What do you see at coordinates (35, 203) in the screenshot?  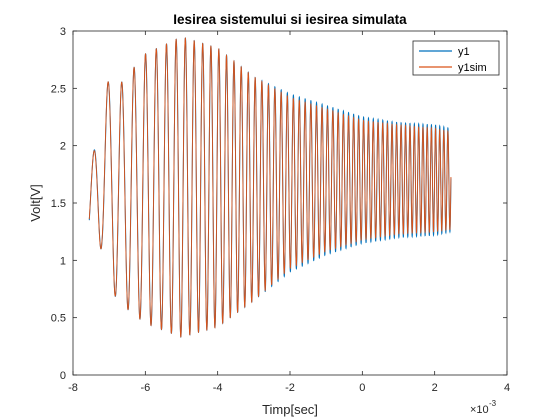 I see `y-axis-label: Volt[V]` at bounding box center [35, 203].